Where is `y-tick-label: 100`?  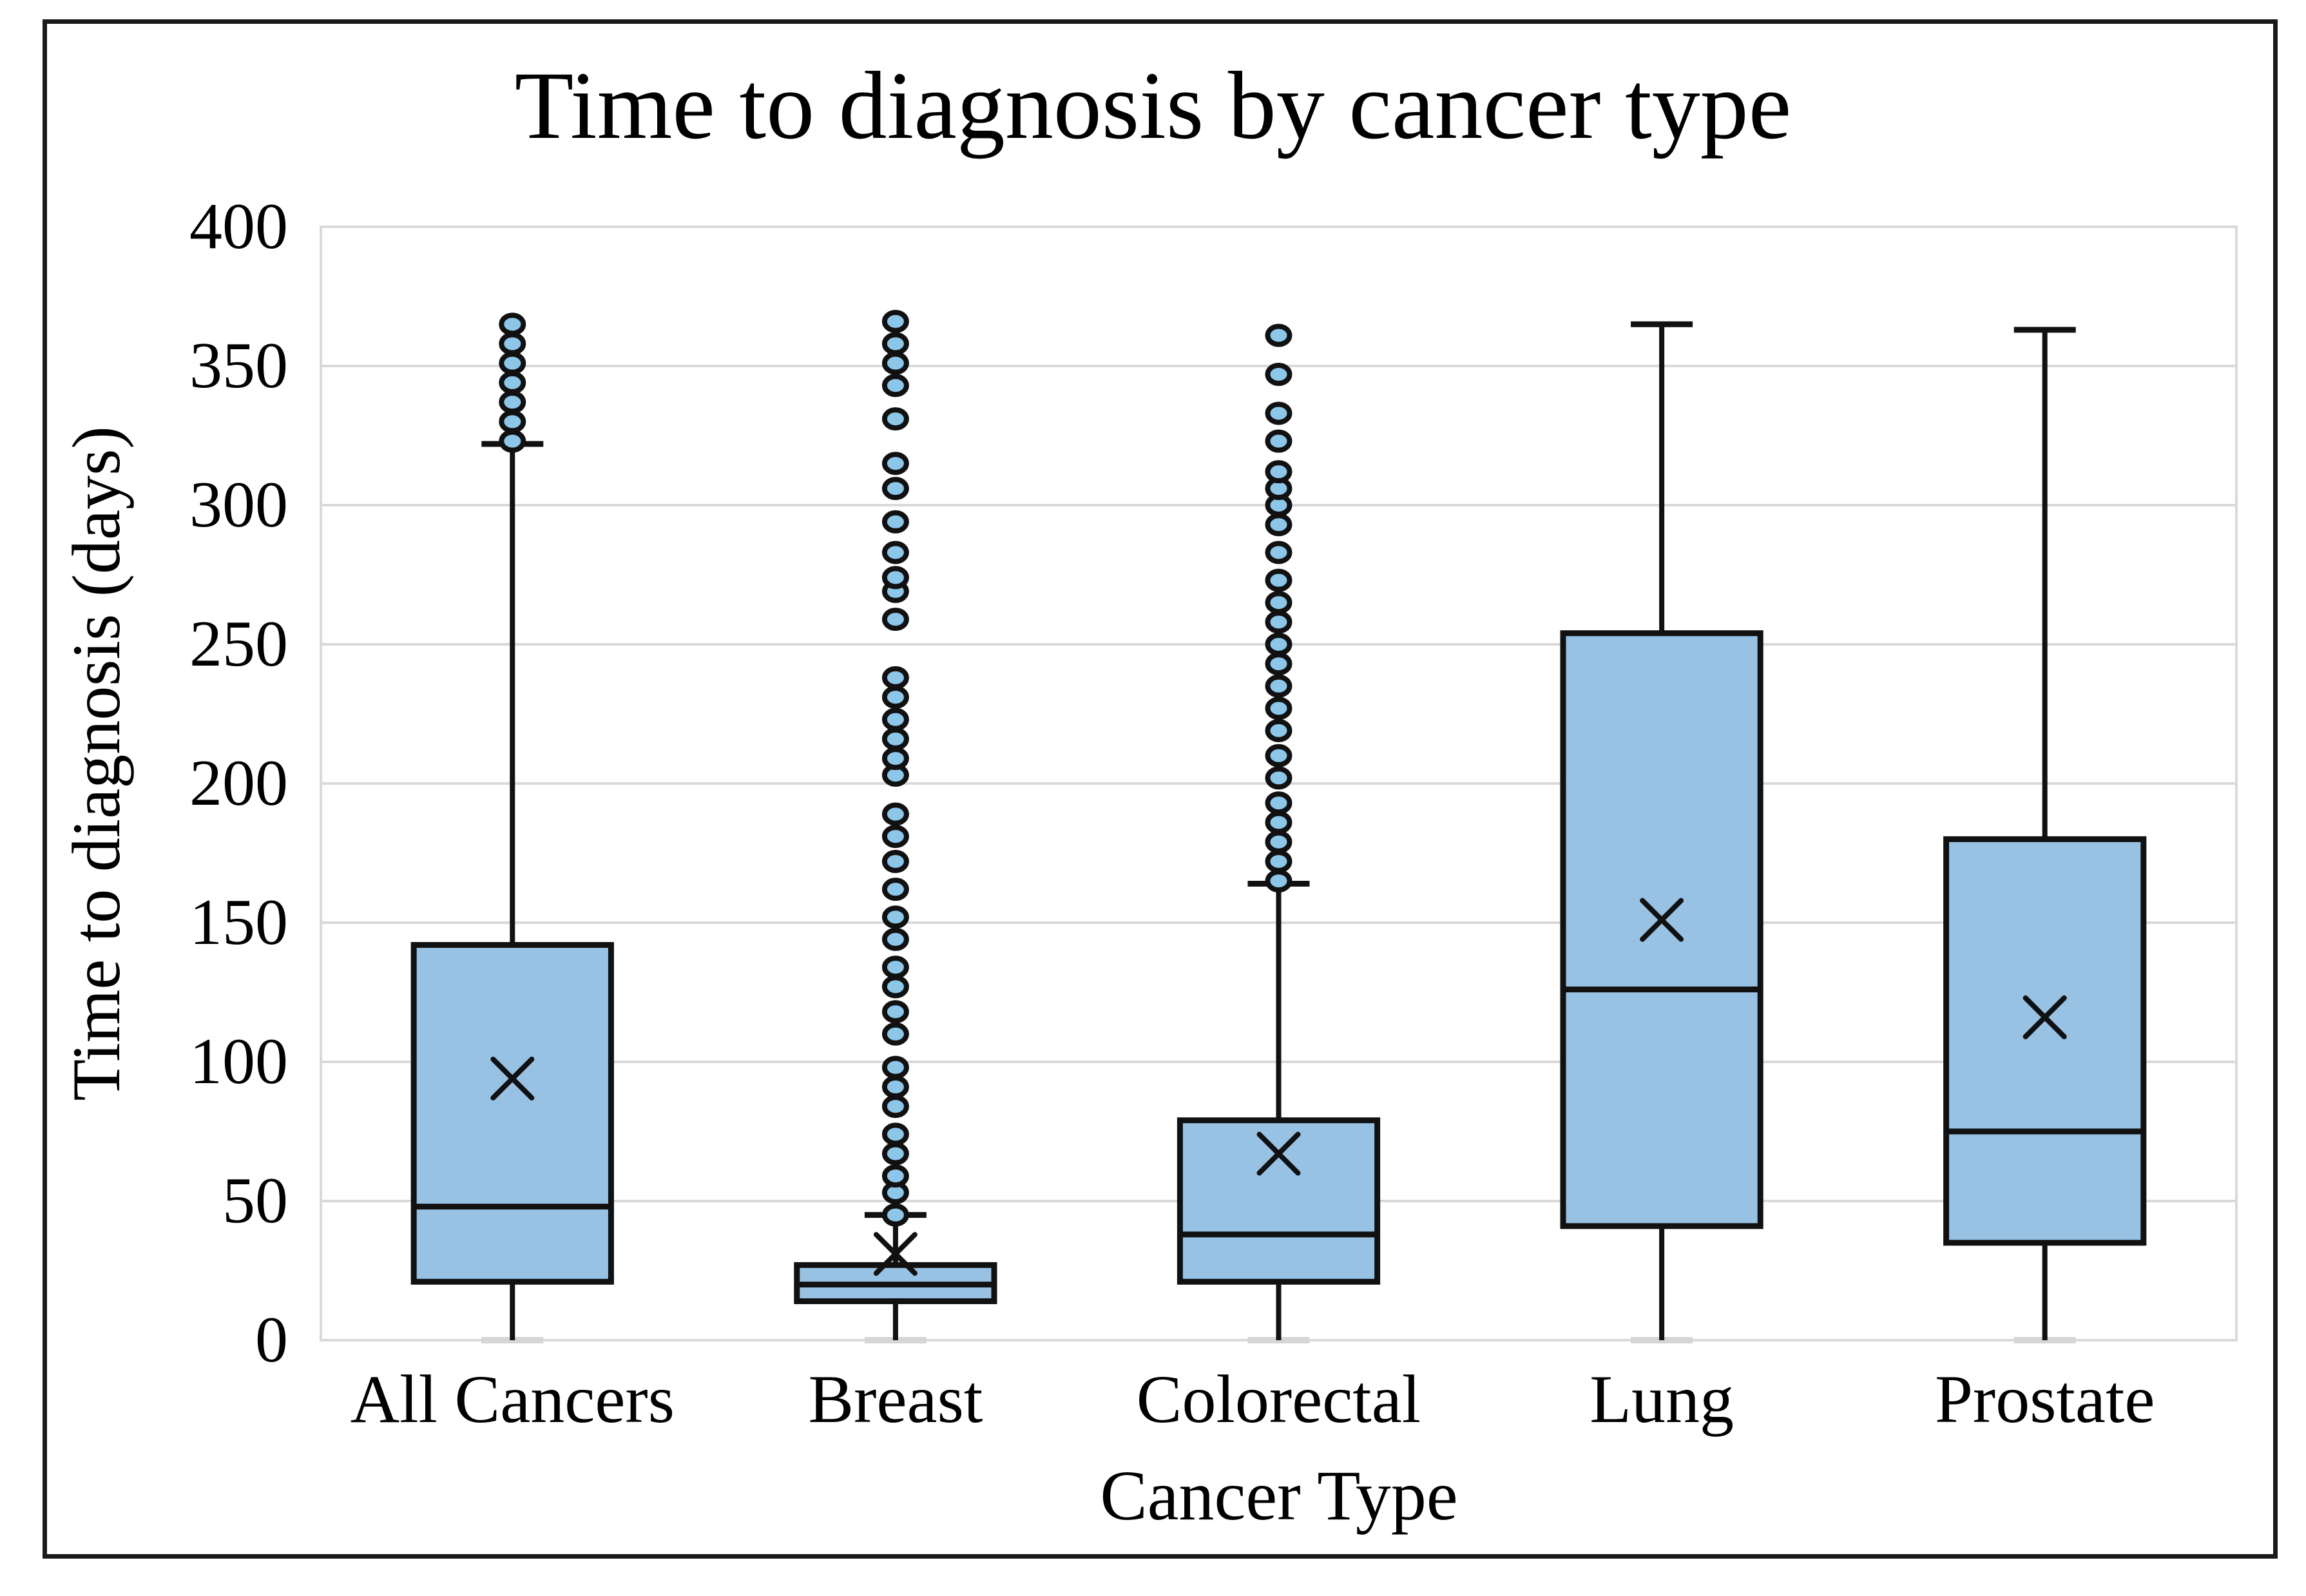
y-tick-label: 100 is located at coordinates (239, 1061).